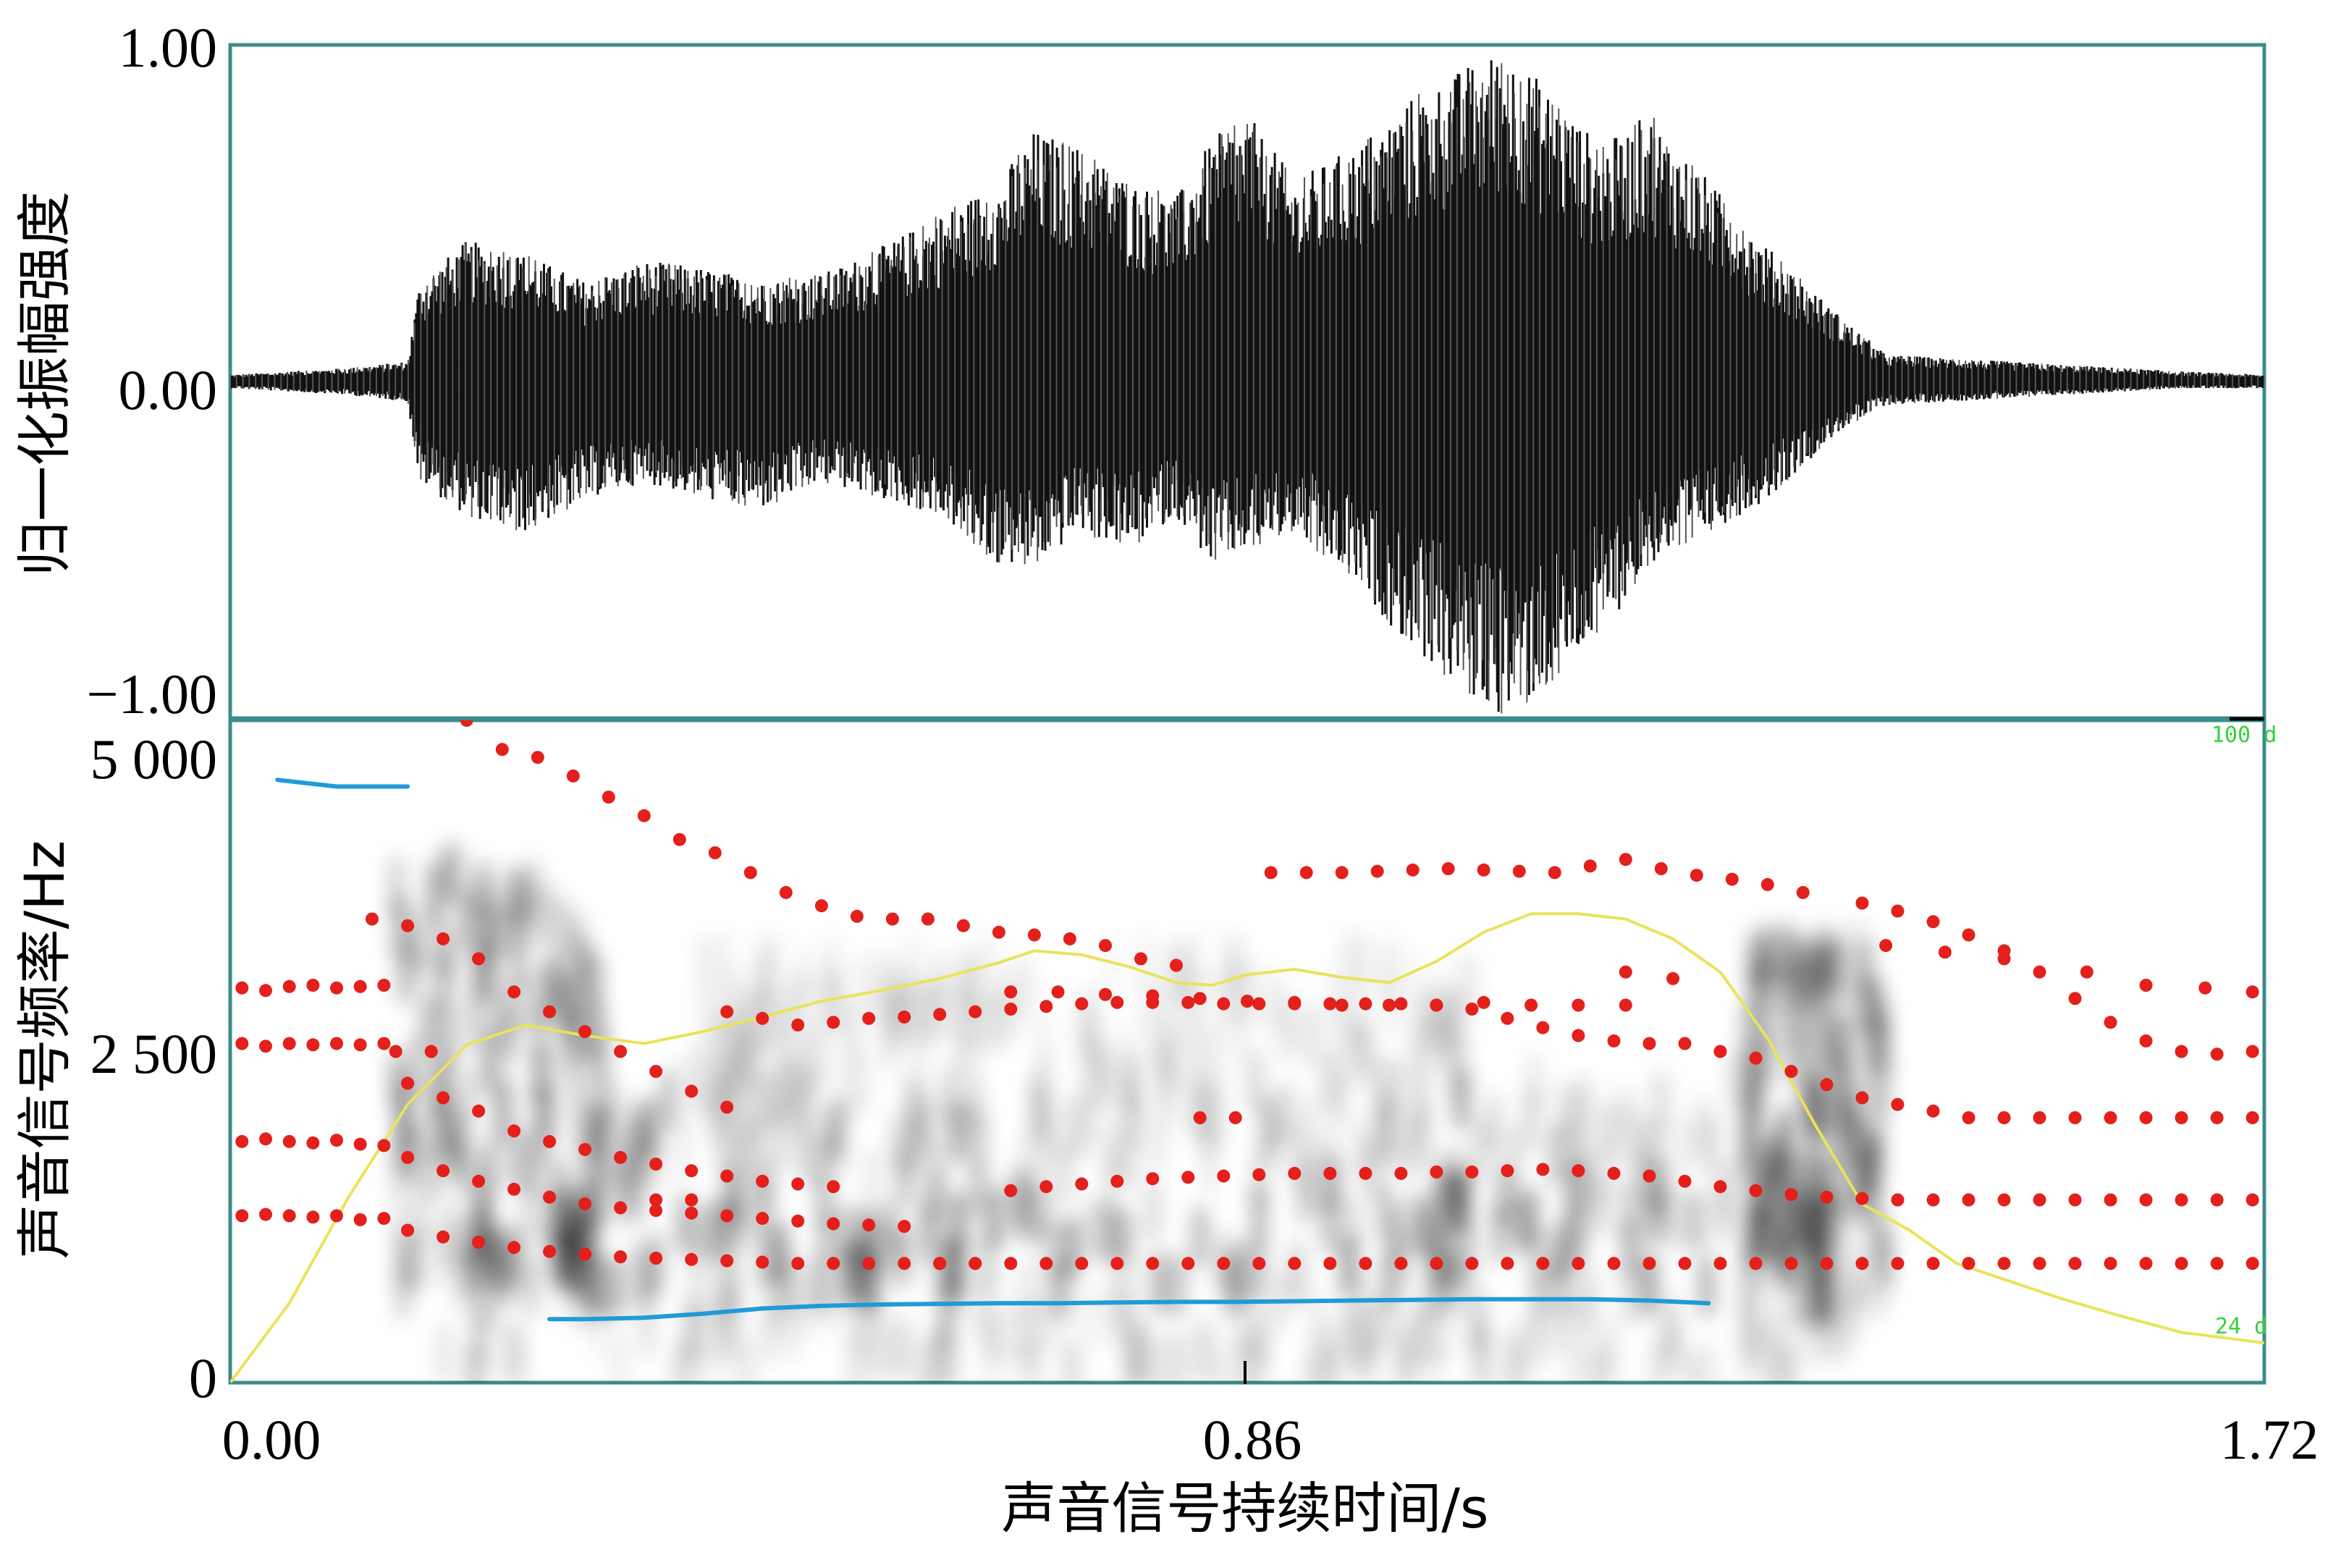 This screenshot has width=2341, height=1568. I want to click on y-tick-label-top-1: 1.00, so click(168, 48).